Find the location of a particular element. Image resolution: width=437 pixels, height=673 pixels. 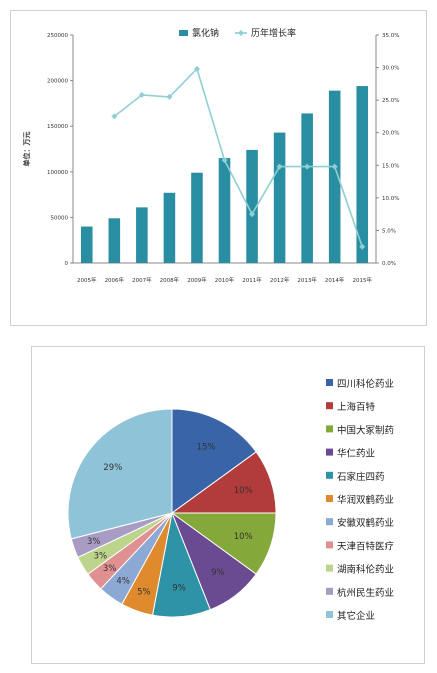

x-tick-label: 2015年 is located at coordinates (362, 280).